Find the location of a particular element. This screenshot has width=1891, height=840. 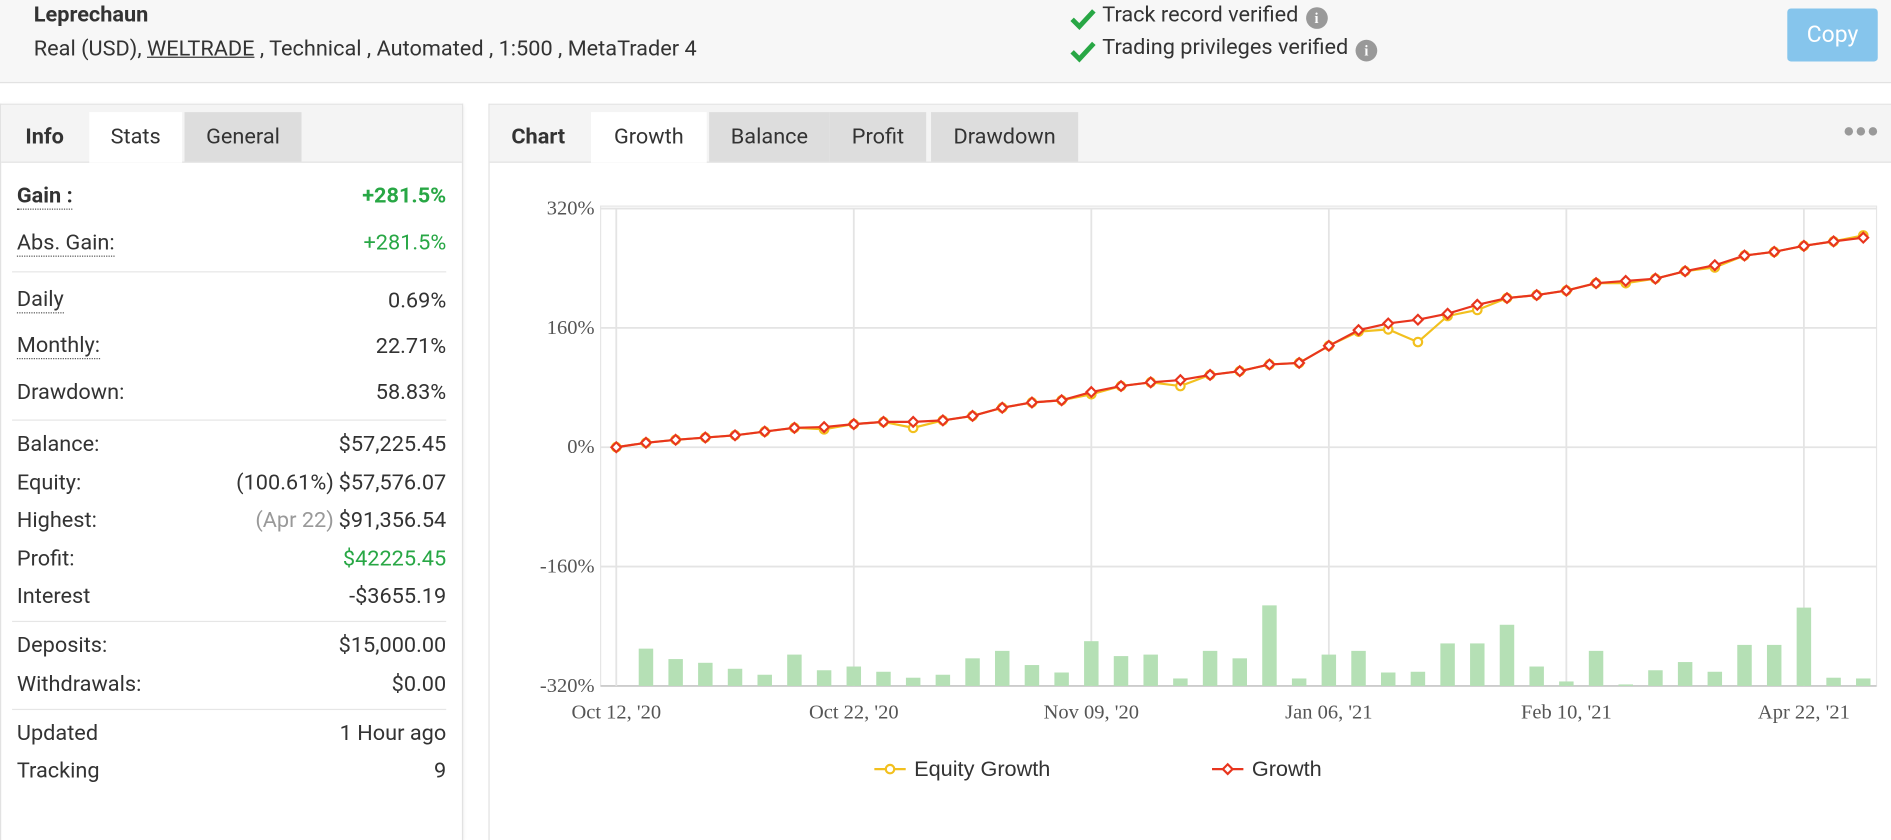

stat-value-wrap: $42225.45 is located at coordinates (394, 558).